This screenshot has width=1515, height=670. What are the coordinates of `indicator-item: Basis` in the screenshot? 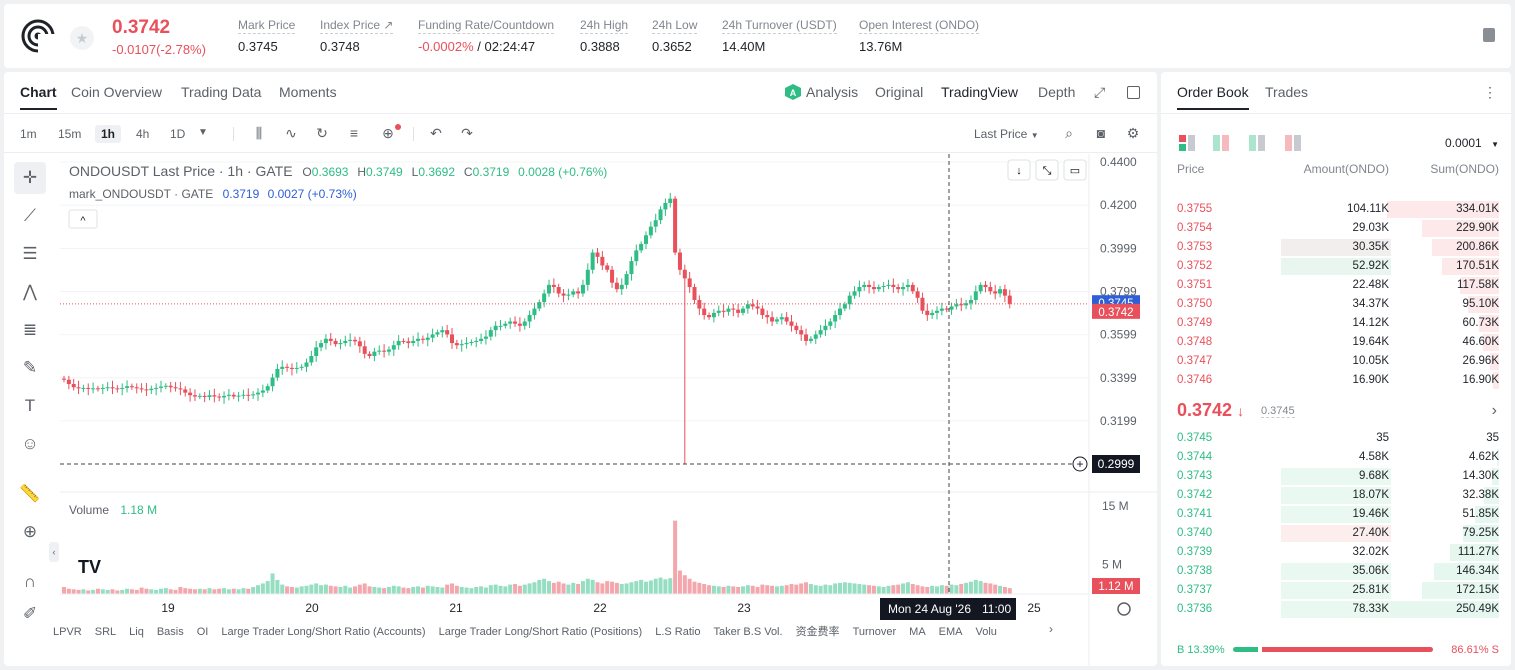 It's located at (170, 632).